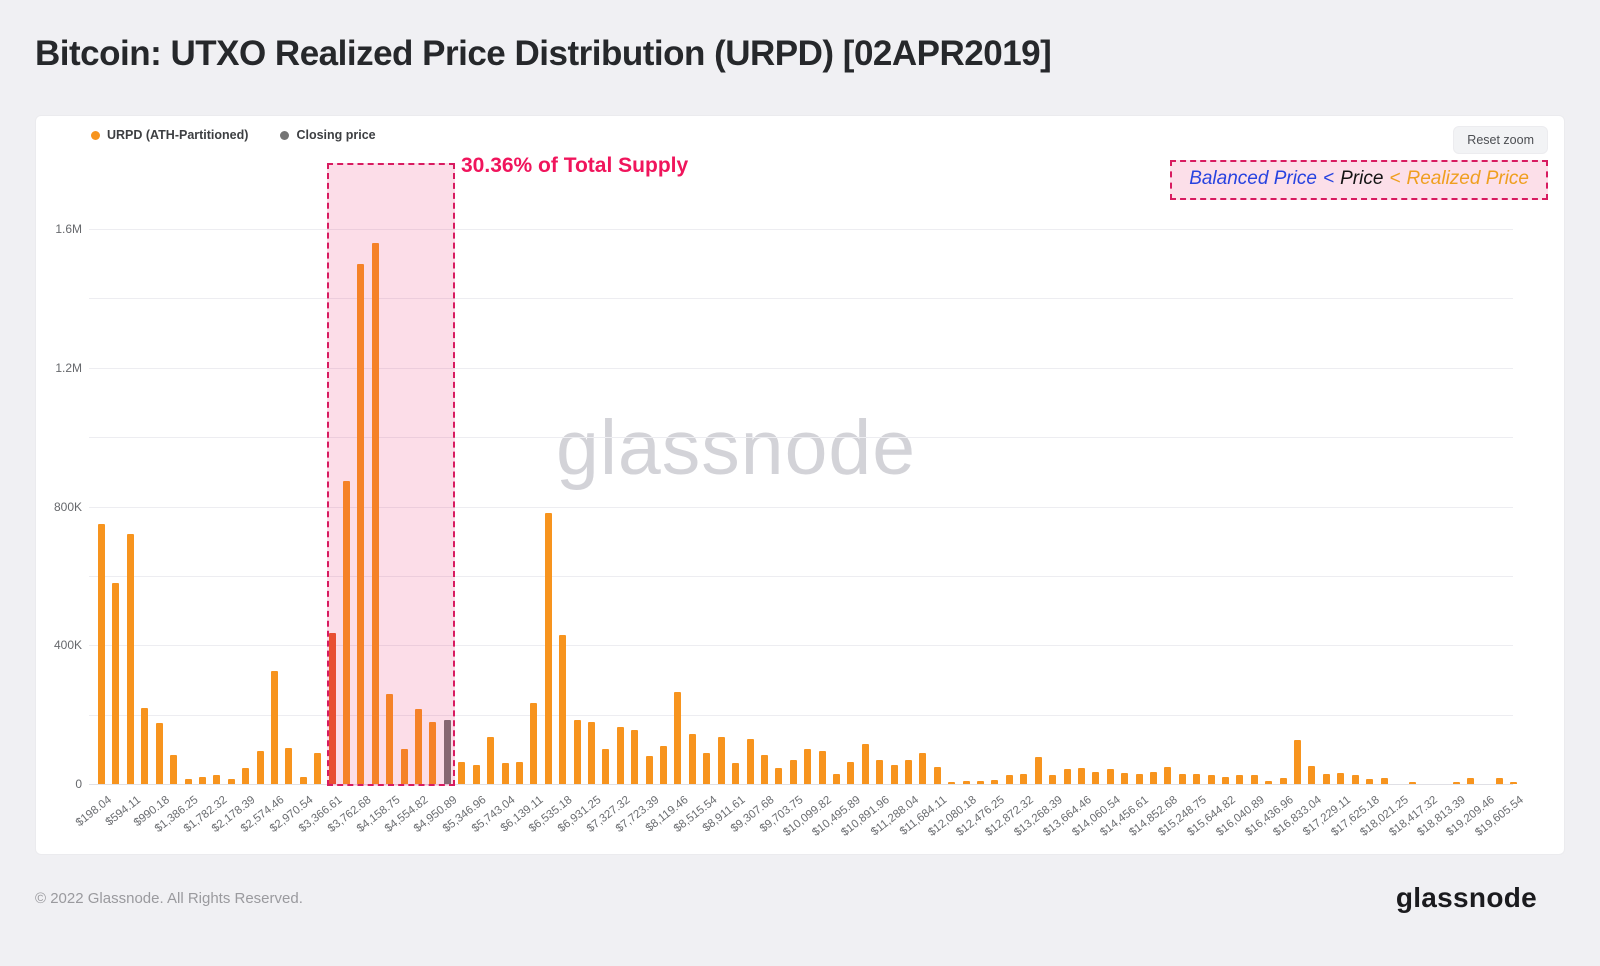  What do you see at coordinates (801, 299) in the screenshot?
I see `gridline` at bounding box center [801, 299].